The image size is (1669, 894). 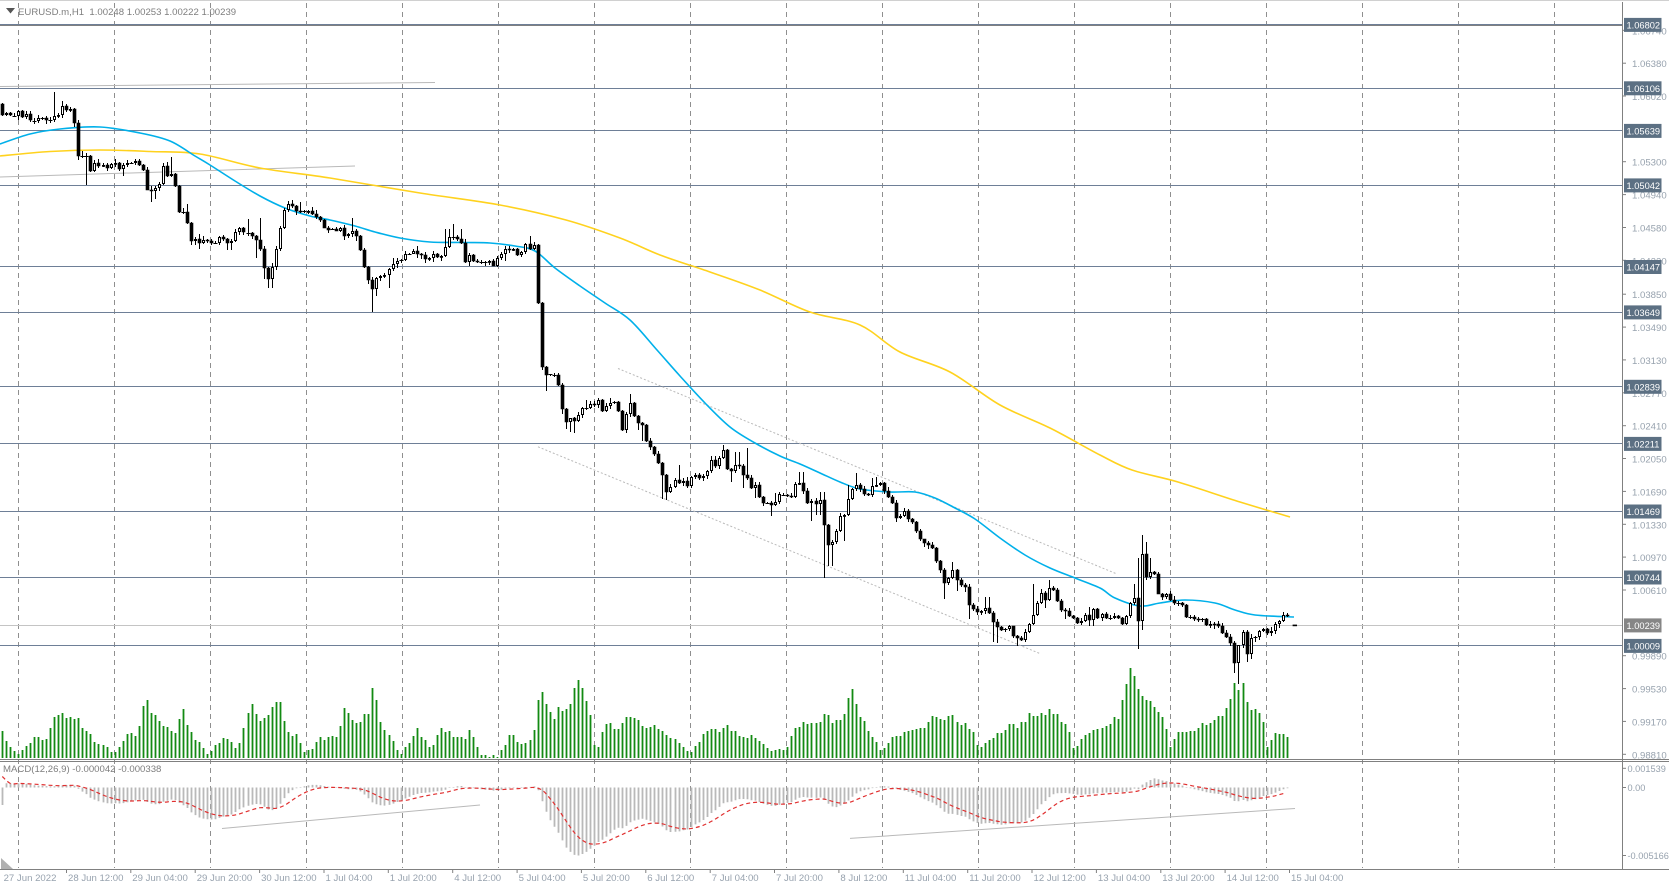 What do you see at coordinates (931, 878) in the screenshot?
I see `svg-text: 11 Jul 04:00` at bounding box center [931, 878].